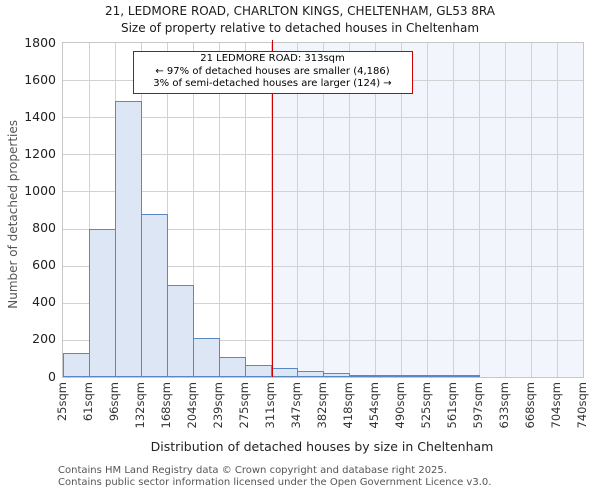  What do you see at coordinates (40, 190) in the screenshot?
I see `y-tick-label: 1000` at bounding box center [40, 190].